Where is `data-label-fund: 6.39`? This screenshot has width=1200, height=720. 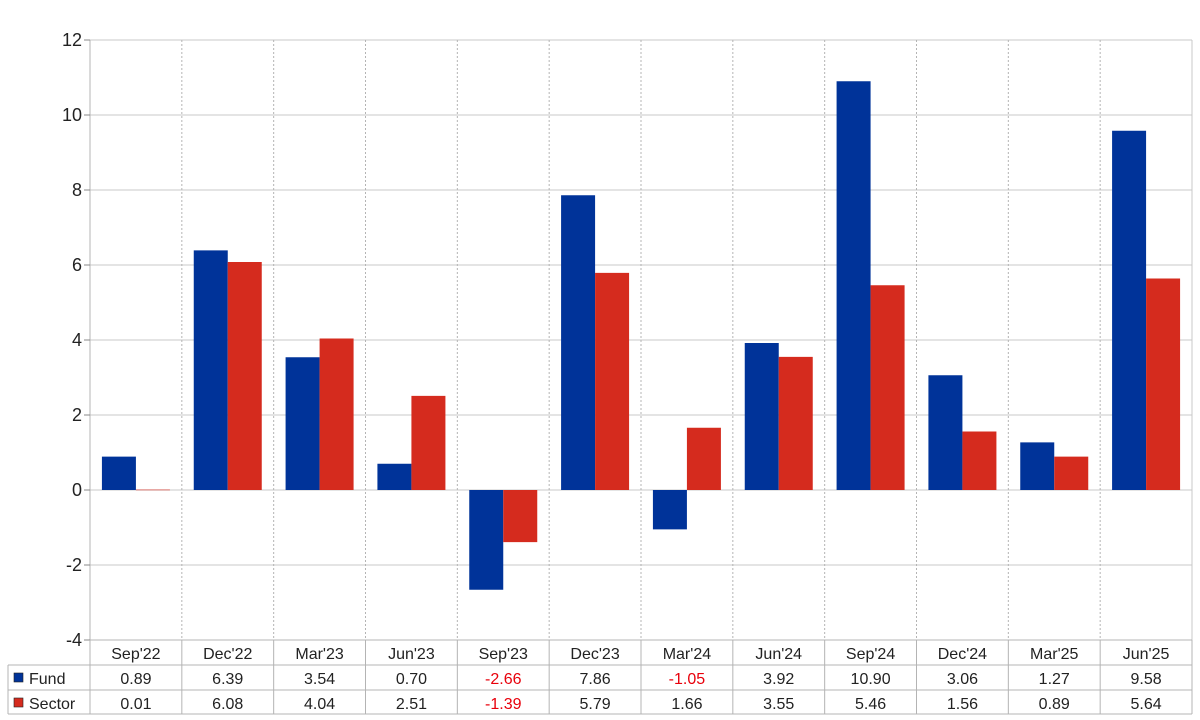
data-label-fund: 6.39 is located at coordinates (227, 679).